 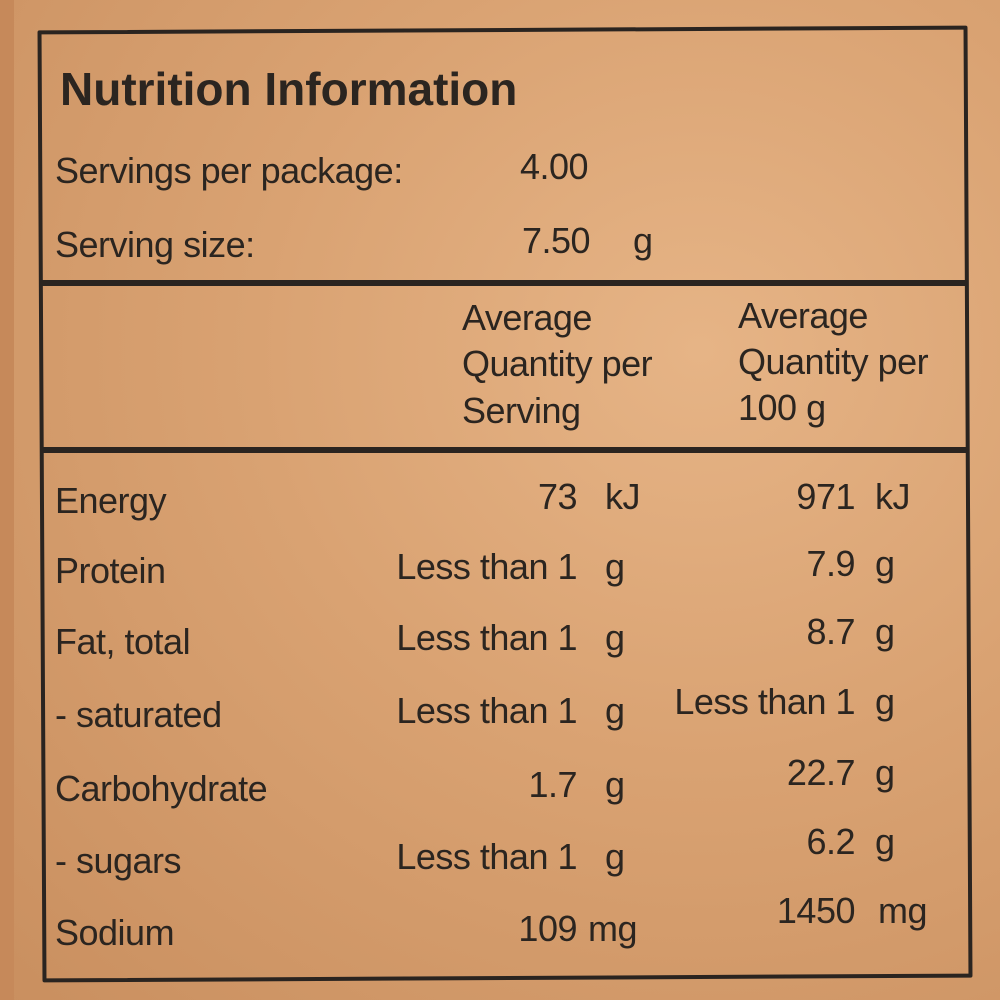 What do you see at coordinates (816, 910) in the screenshot?
I see `per100-value: 1450` at bounding box center [816, 910].